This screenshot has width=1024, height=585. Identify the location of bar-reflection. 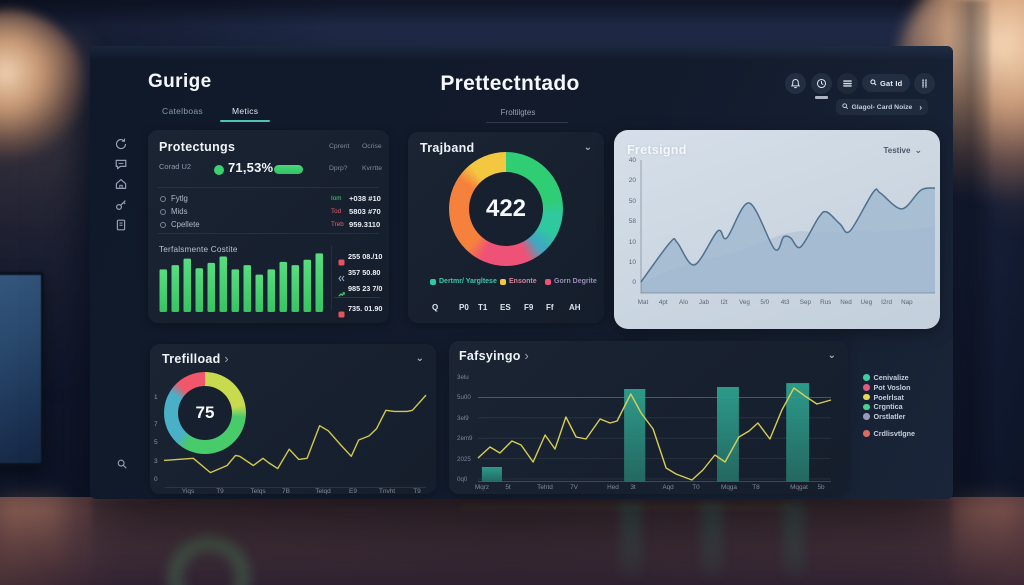
(712, 539).